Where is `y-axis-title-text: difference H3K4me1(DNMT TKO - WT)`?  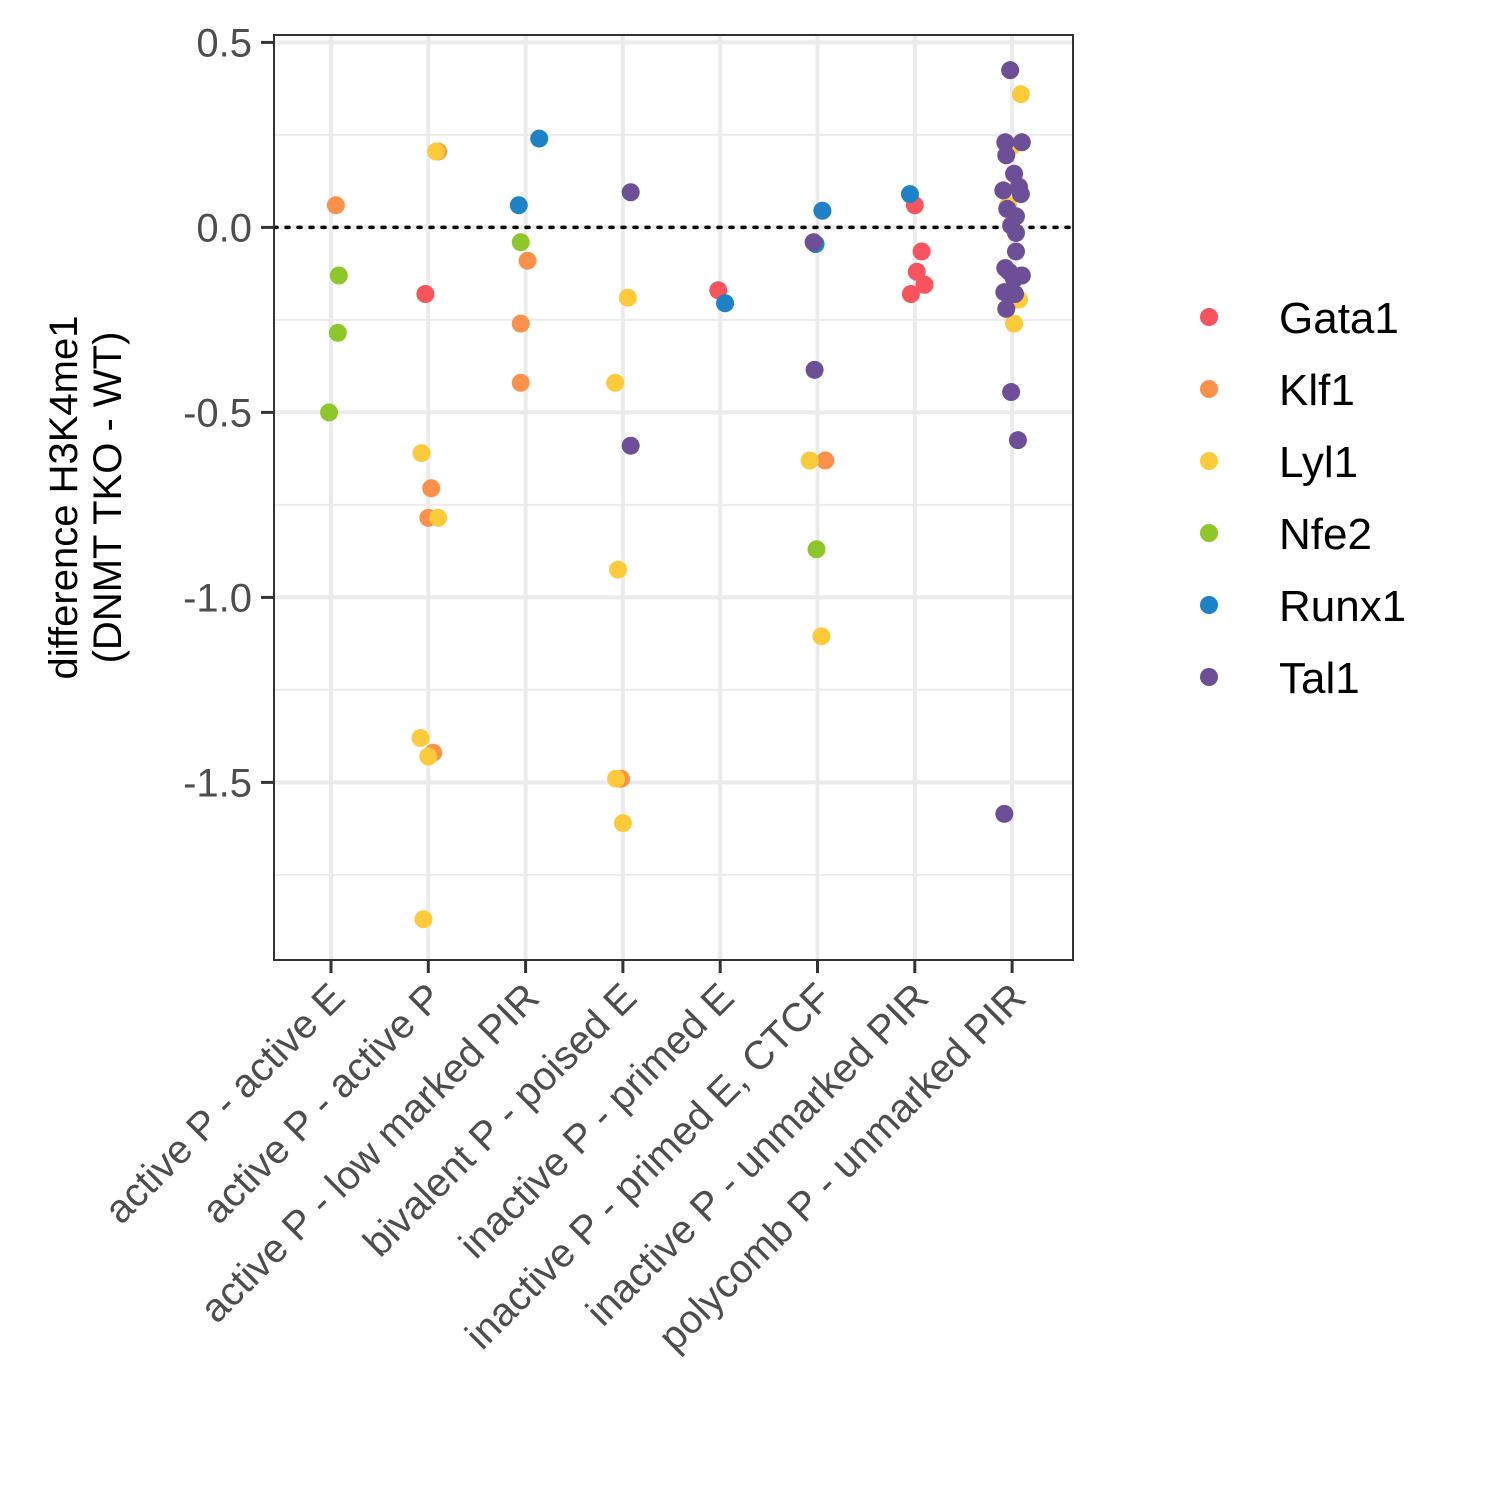
y-axis-title-text: difference H3K4me1(DNMT TKO - WT) is located at coordinates (86, 498).